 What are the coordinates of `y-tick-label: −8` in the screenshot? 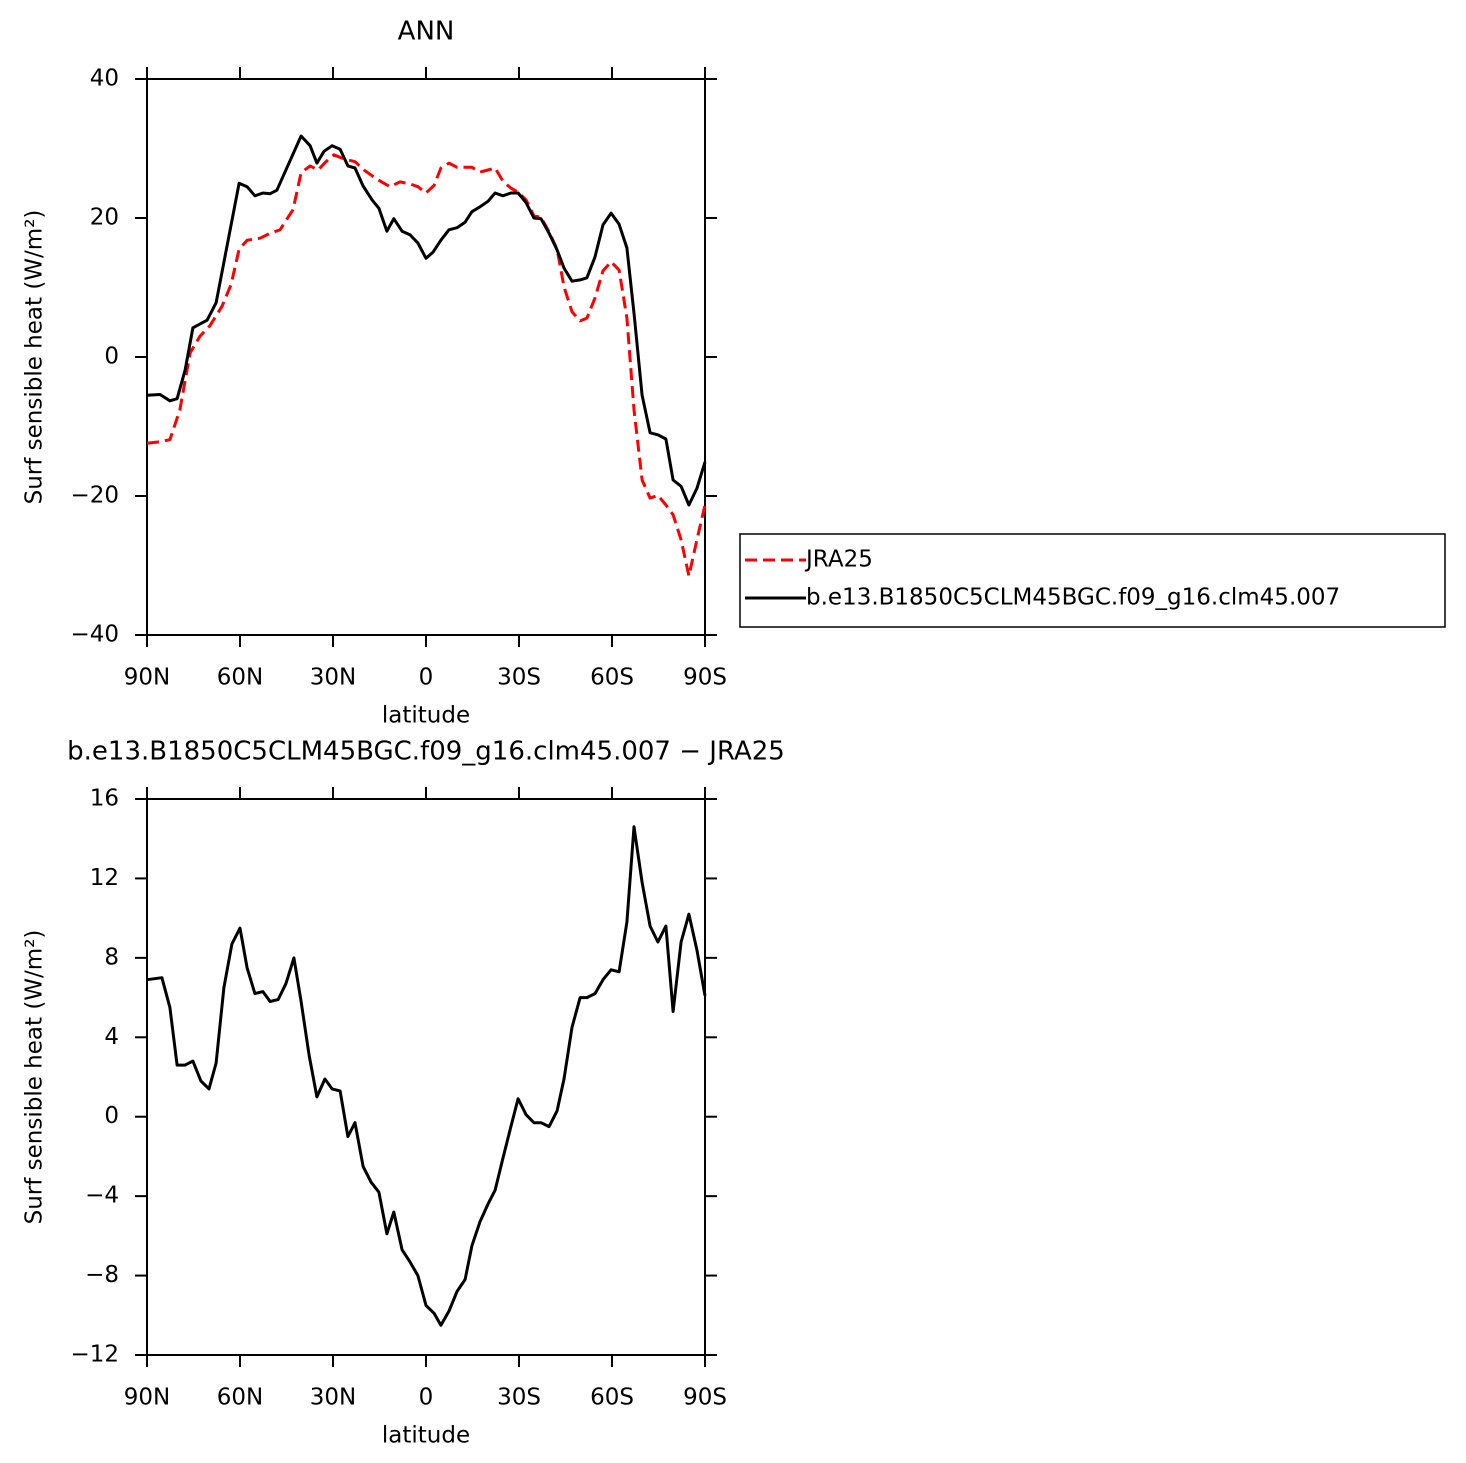 It's located at (102, 1275).